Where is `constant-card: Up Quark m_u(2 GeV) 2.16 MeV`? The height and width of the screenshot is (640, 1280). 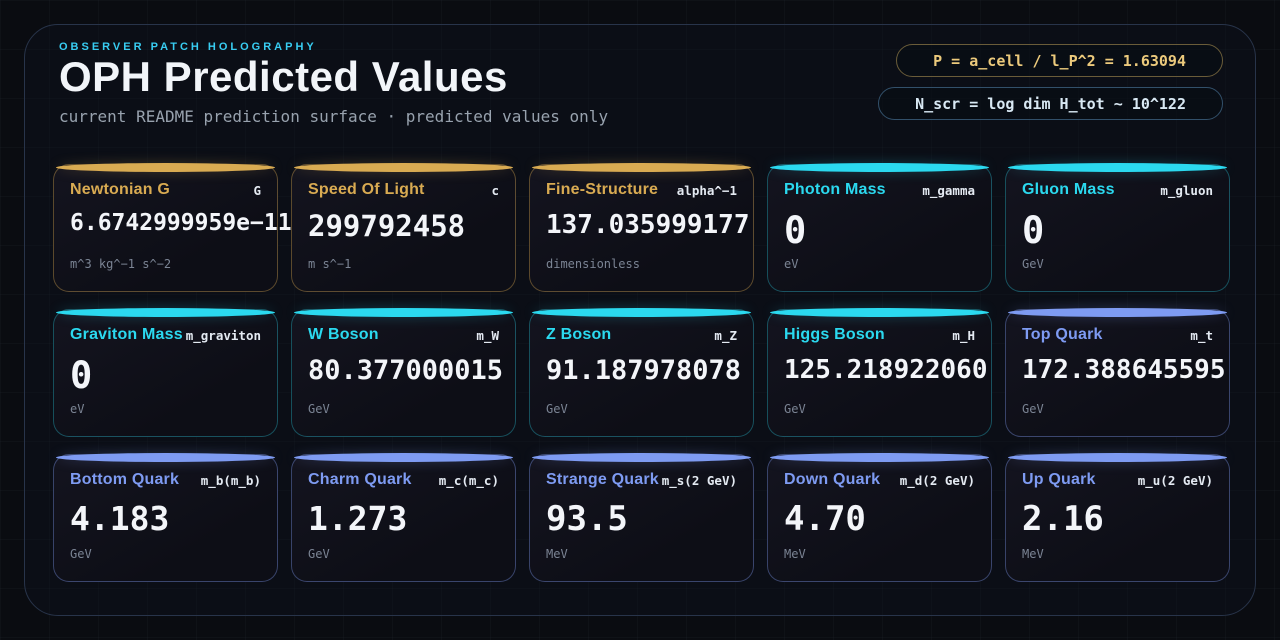 constant-card: Up Quark m_u(2 GeV) 2.16 MeV is located at coordinates (1117, 517).